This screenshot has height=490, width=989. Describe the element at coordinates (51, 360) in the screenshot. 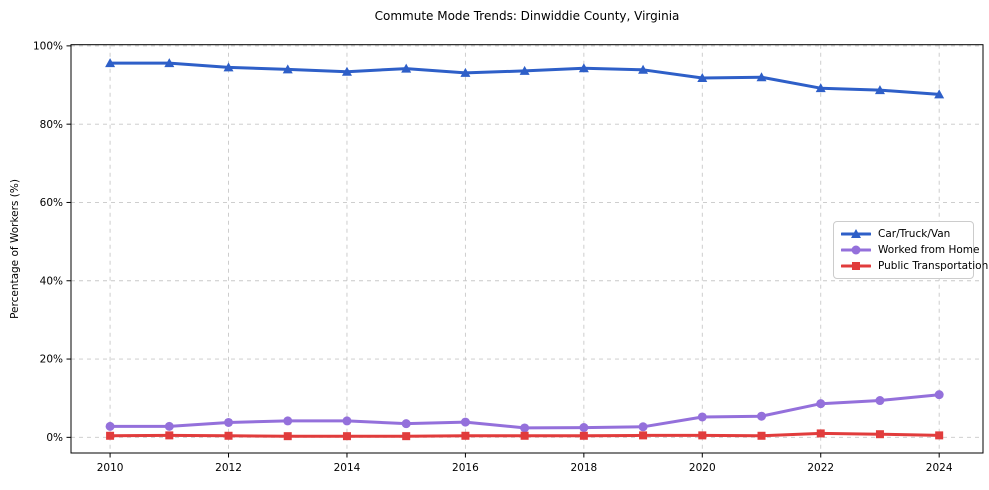

I see `y-tick-label: 20%` at that location.